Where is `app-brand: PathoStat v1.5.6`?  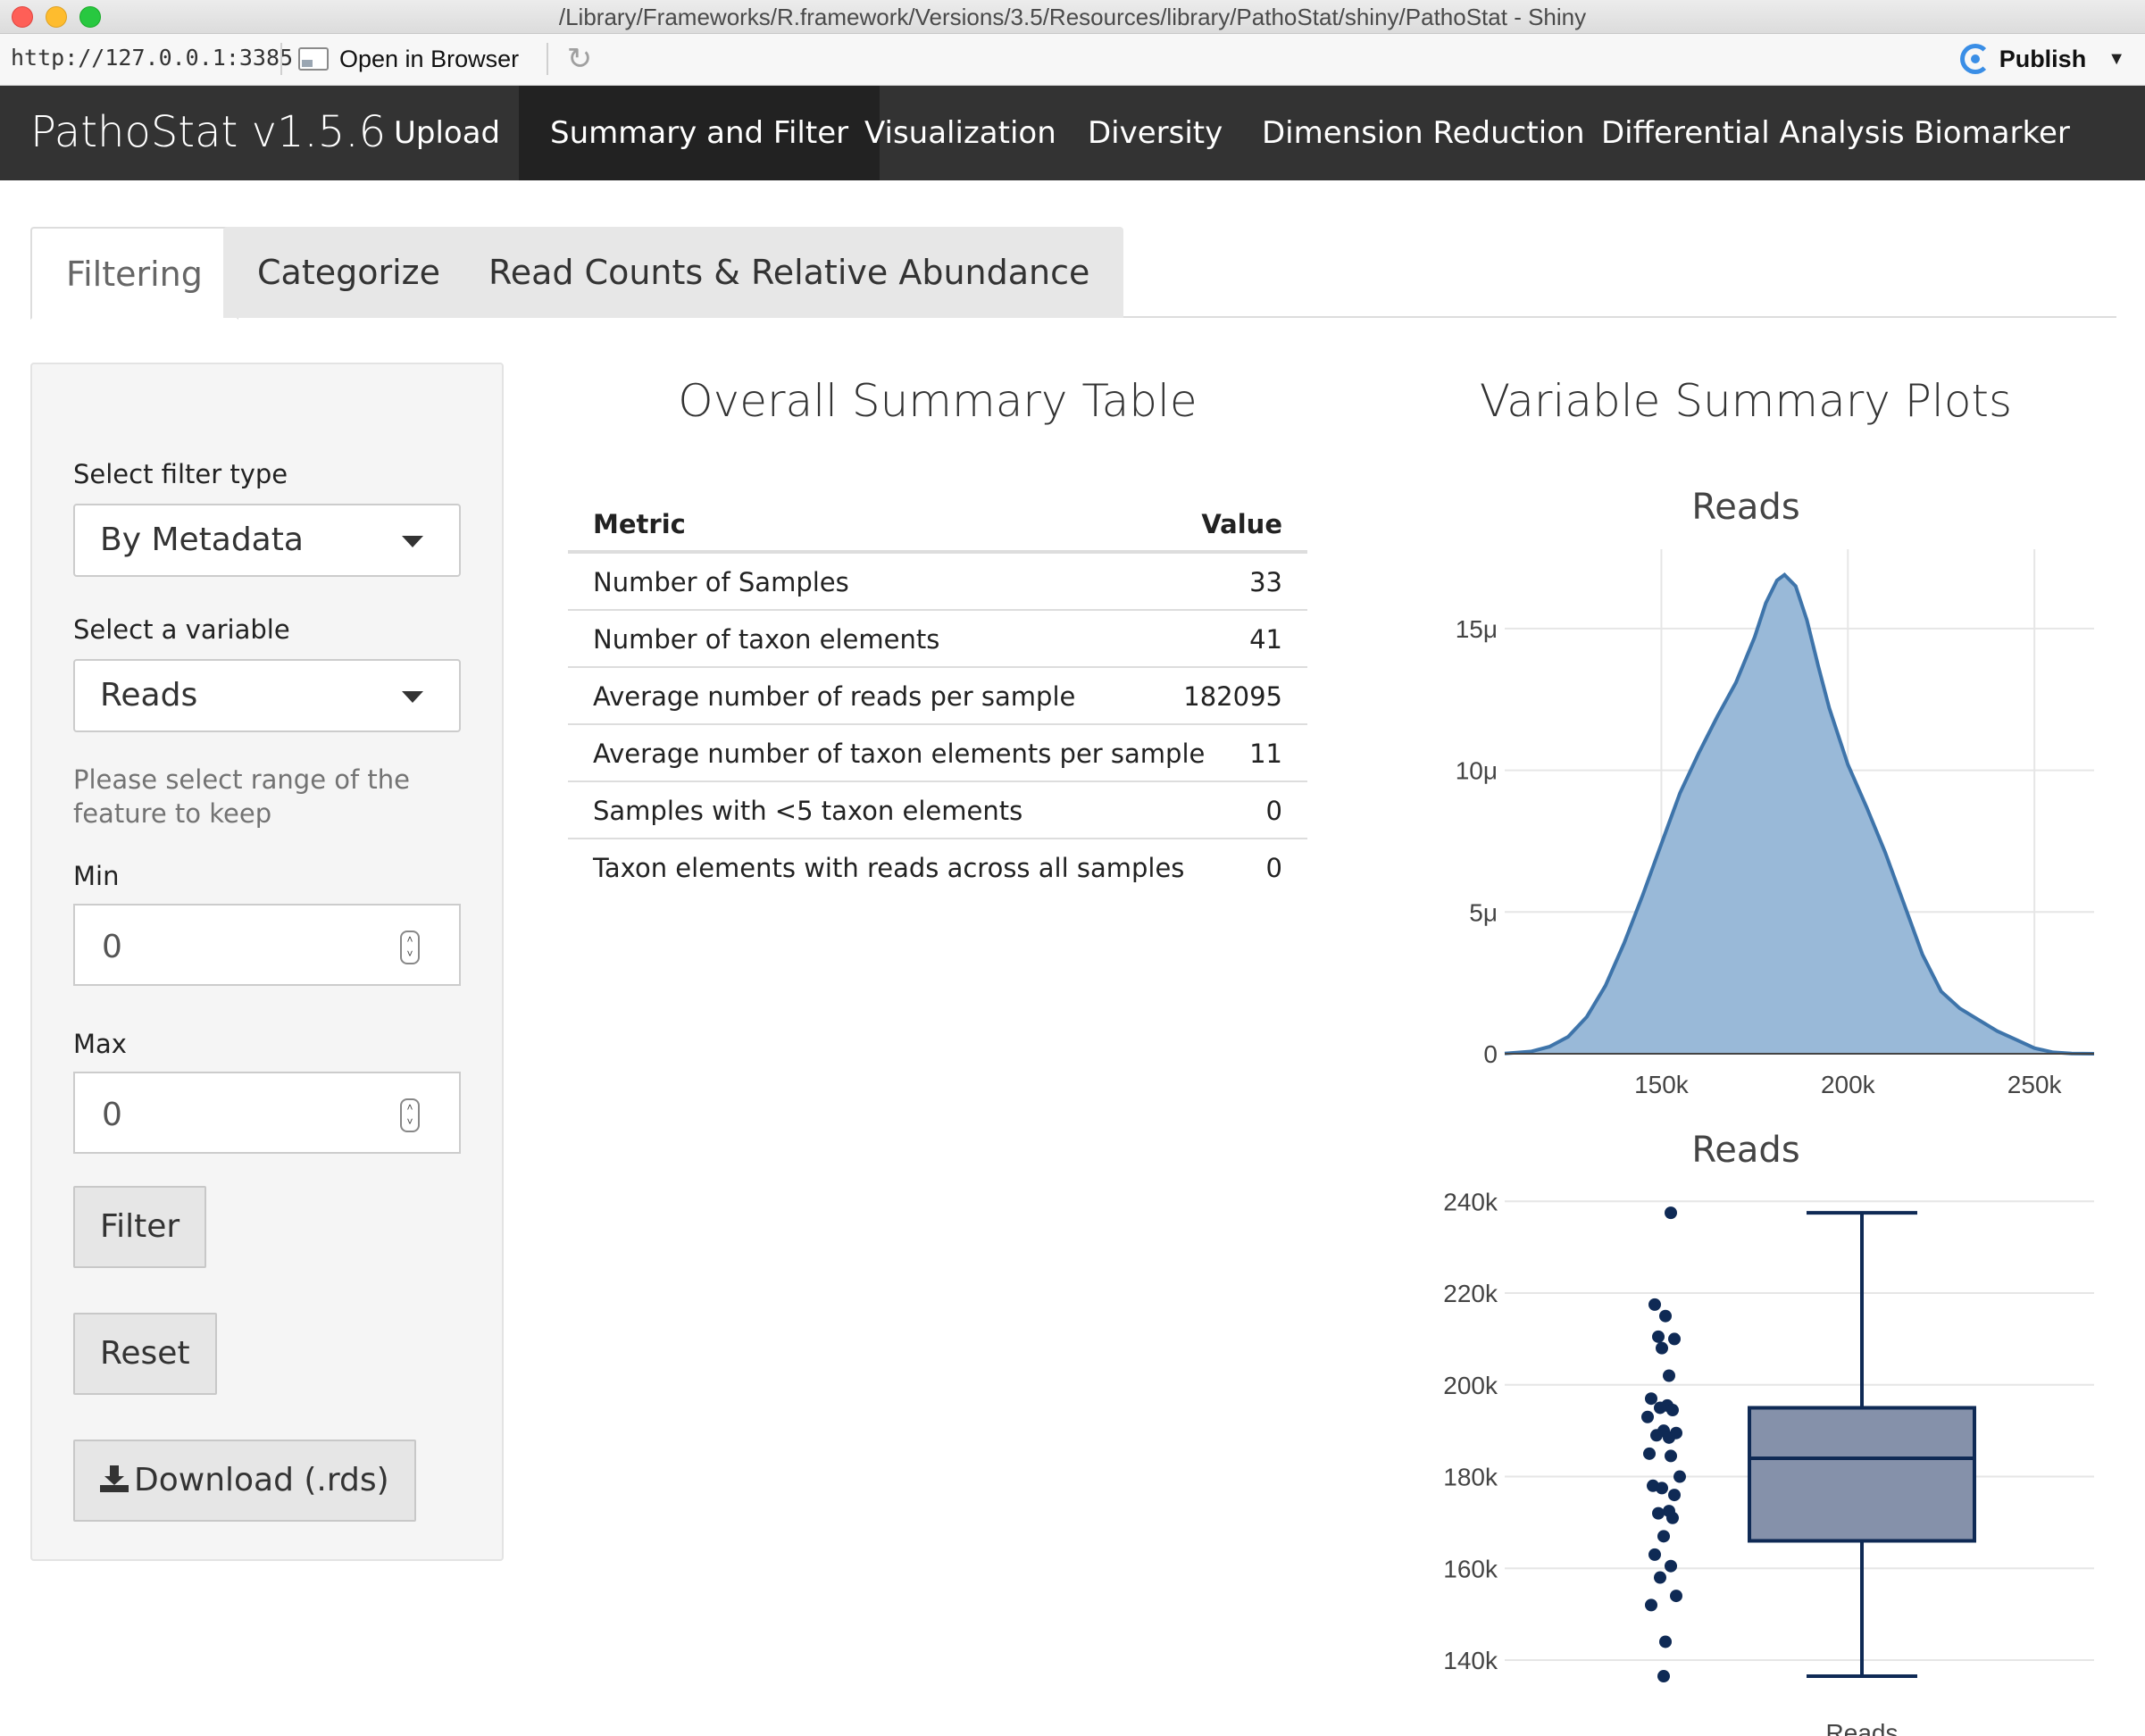 app-brand: PathoStat v1.5.6 is located at coordinates (208, 132).